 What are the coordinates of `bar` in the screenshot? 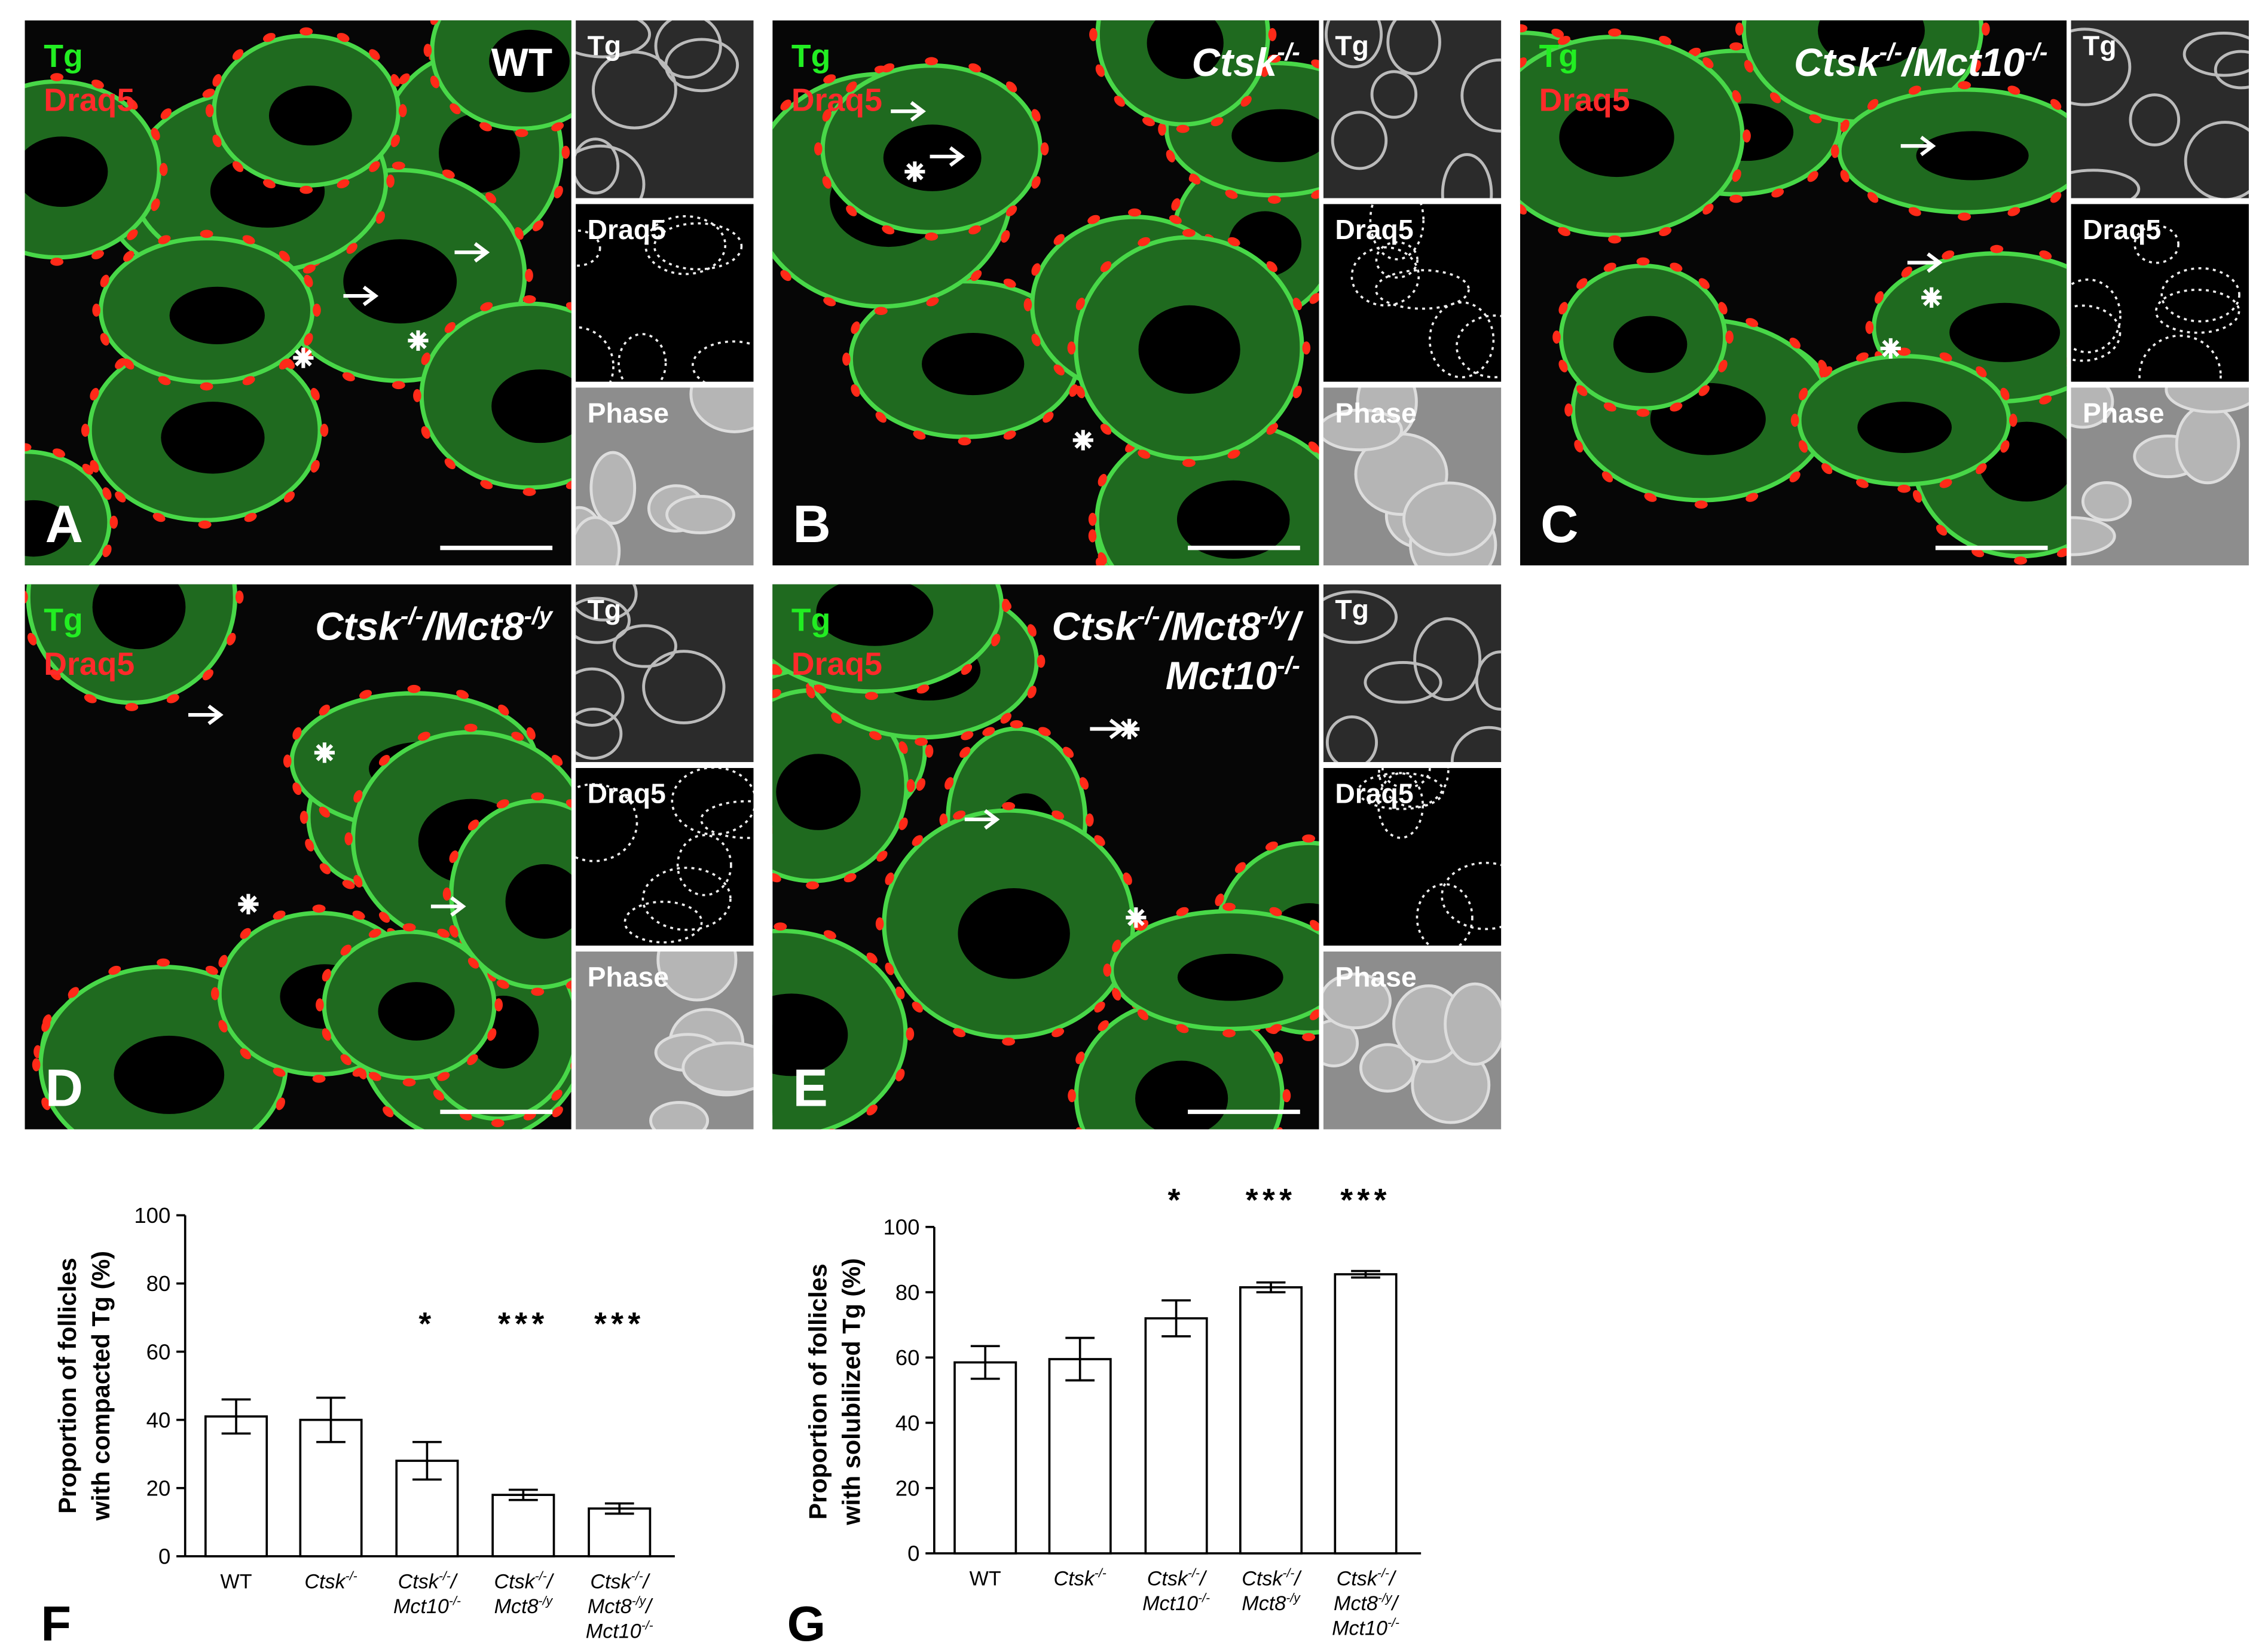 It's located at (523, 1526).